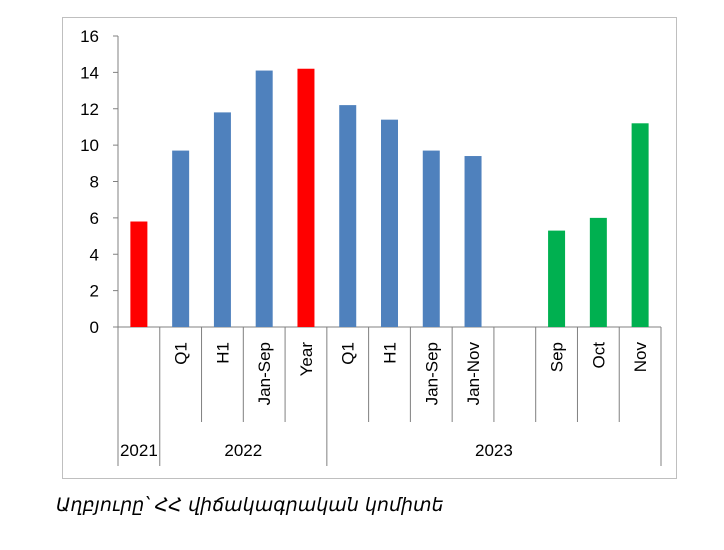  Describe the element at coordinates (94, 218) in the screenshot. I see `y-tick-label: 6` at that location.